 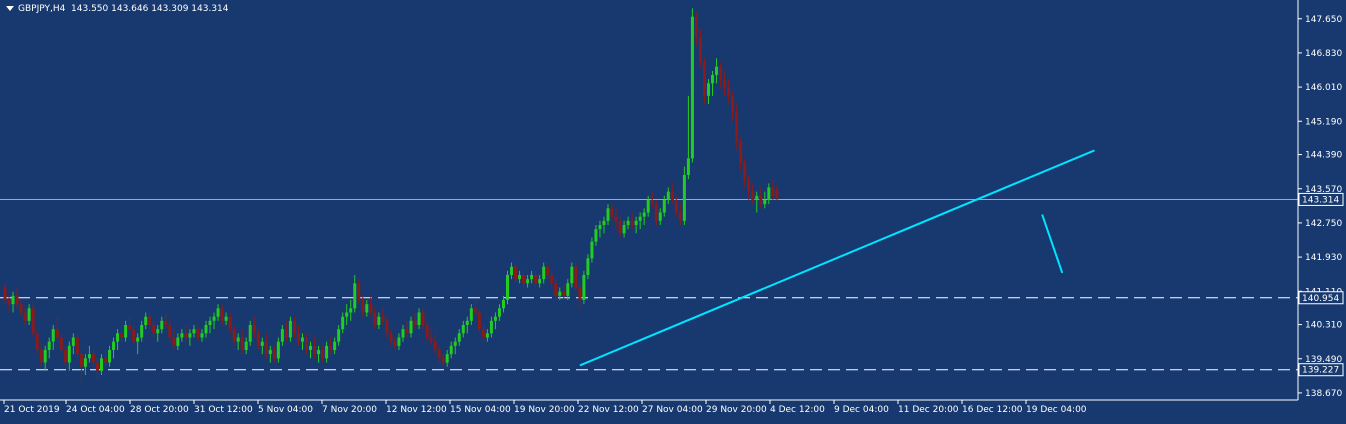 What do you see at coordinates (1323, 224) in the screenshot?
I see `price-tick-label: 142.750` at bounding box center [1323, 224].